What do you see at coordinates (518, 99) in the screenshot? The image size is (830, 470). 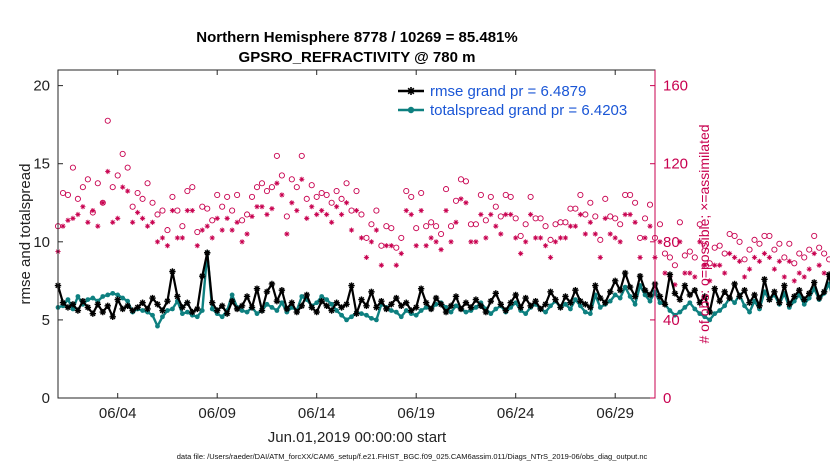 I see `legend-box` at bounding box center [518, 99].